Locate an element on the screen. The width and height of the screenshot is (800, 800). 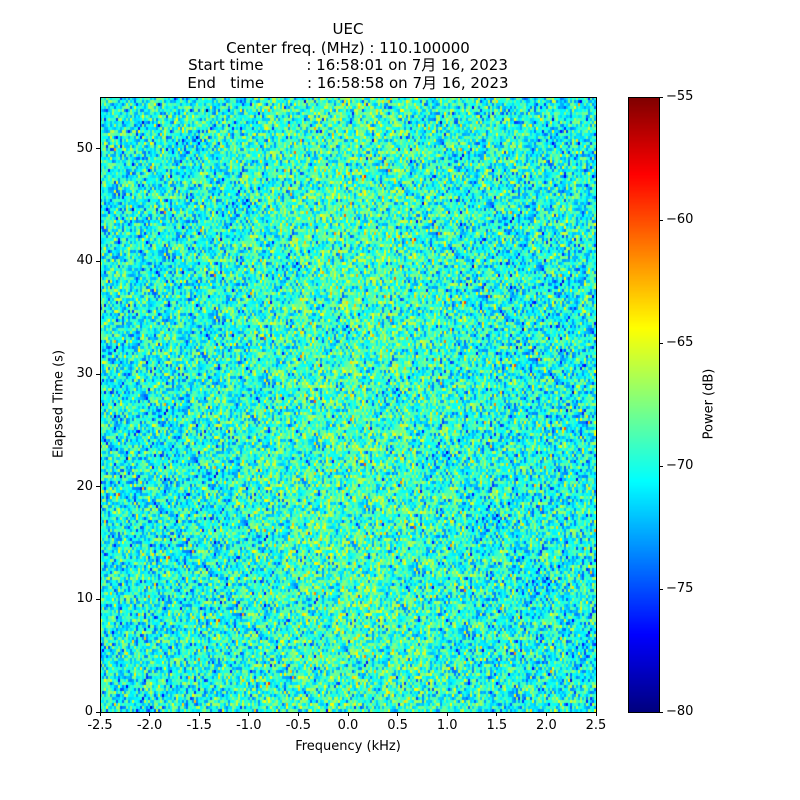
colorbar-tick-label: −60 is located at coordinates (680, 219).